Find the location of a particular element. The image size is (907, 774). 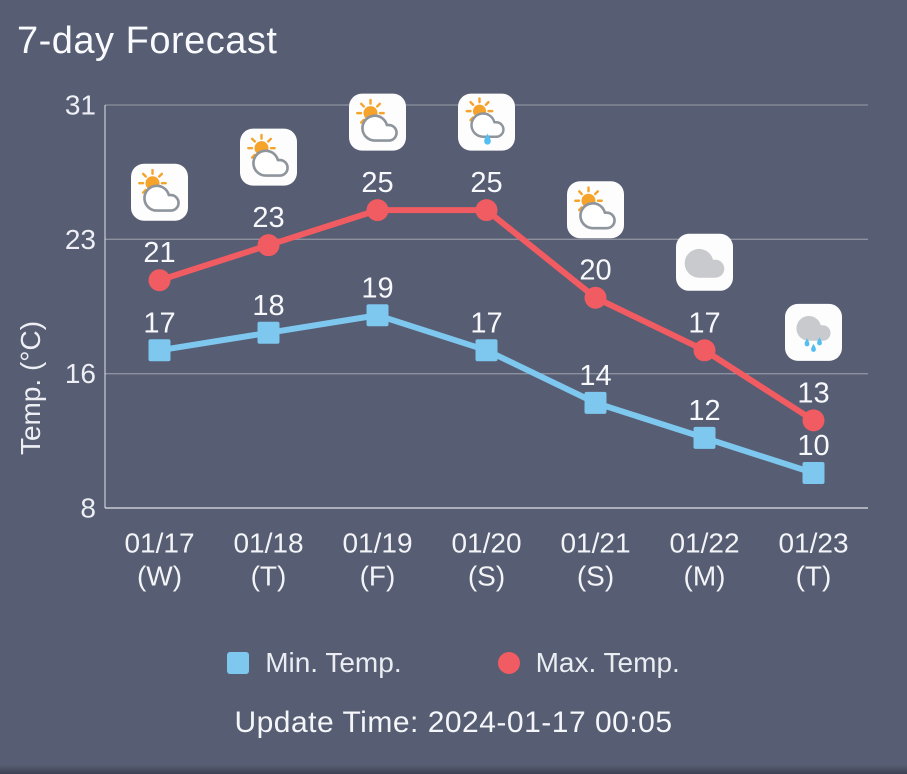

svg-text: 01/23 is located at coordinates (813, 543).